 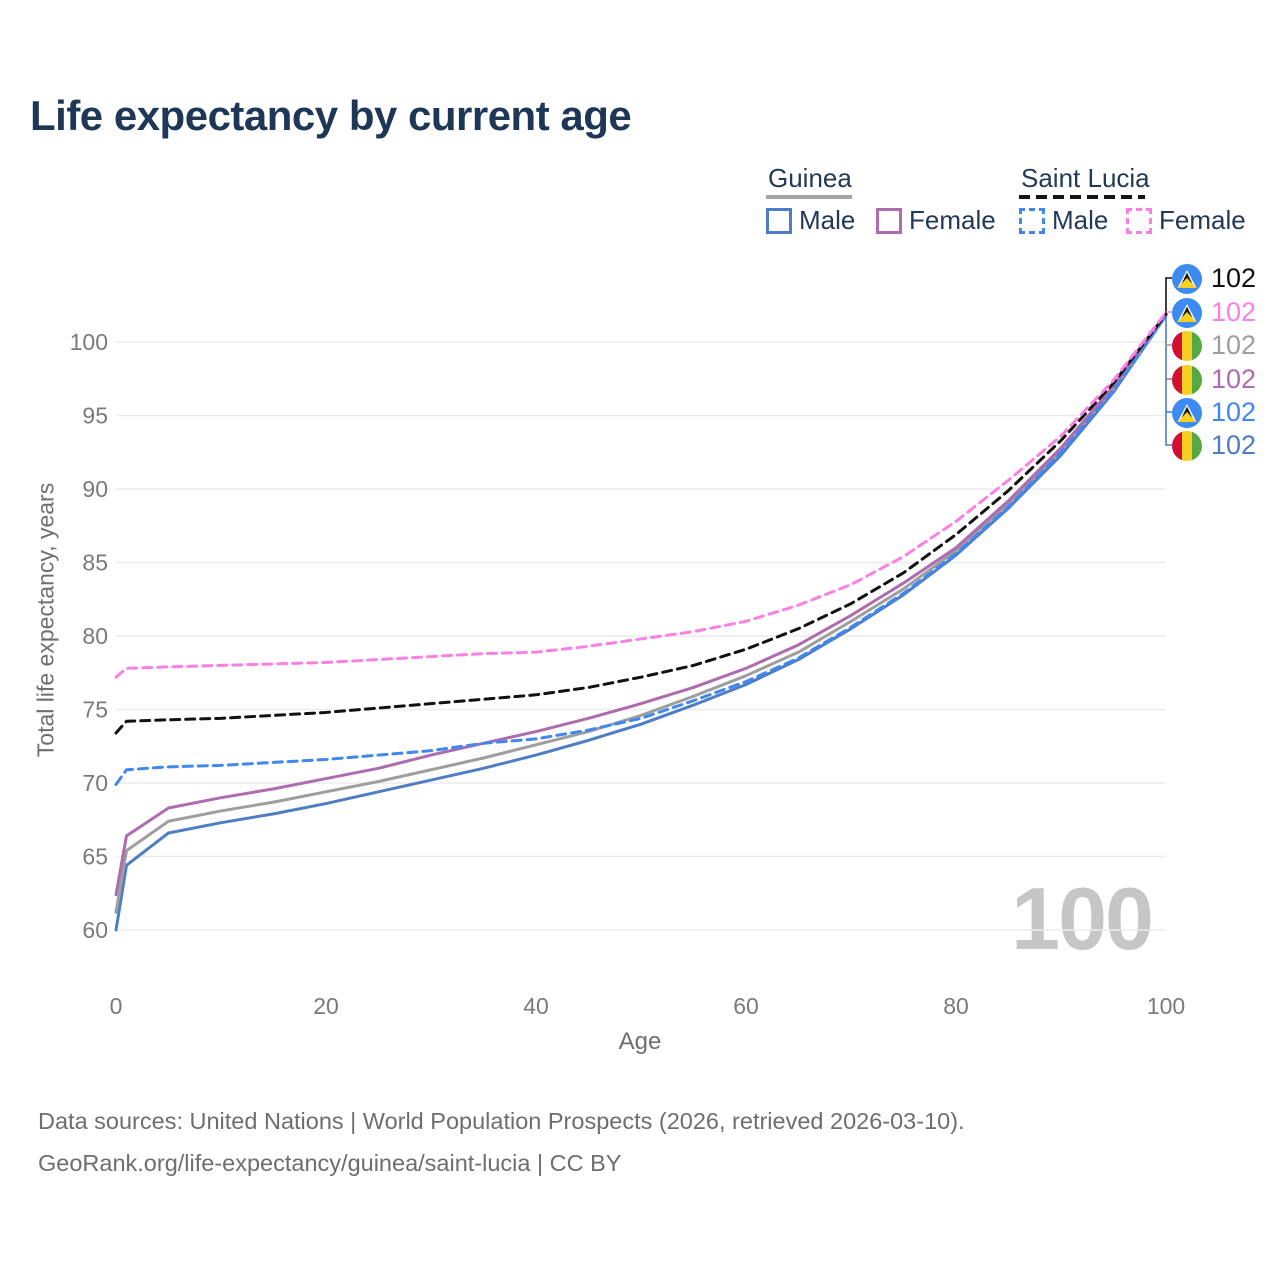 What do you see at coordinates (810, 178) in the screenshot?
I see `legend-group-guinea: Guinea` at bounding box center [810, 178].